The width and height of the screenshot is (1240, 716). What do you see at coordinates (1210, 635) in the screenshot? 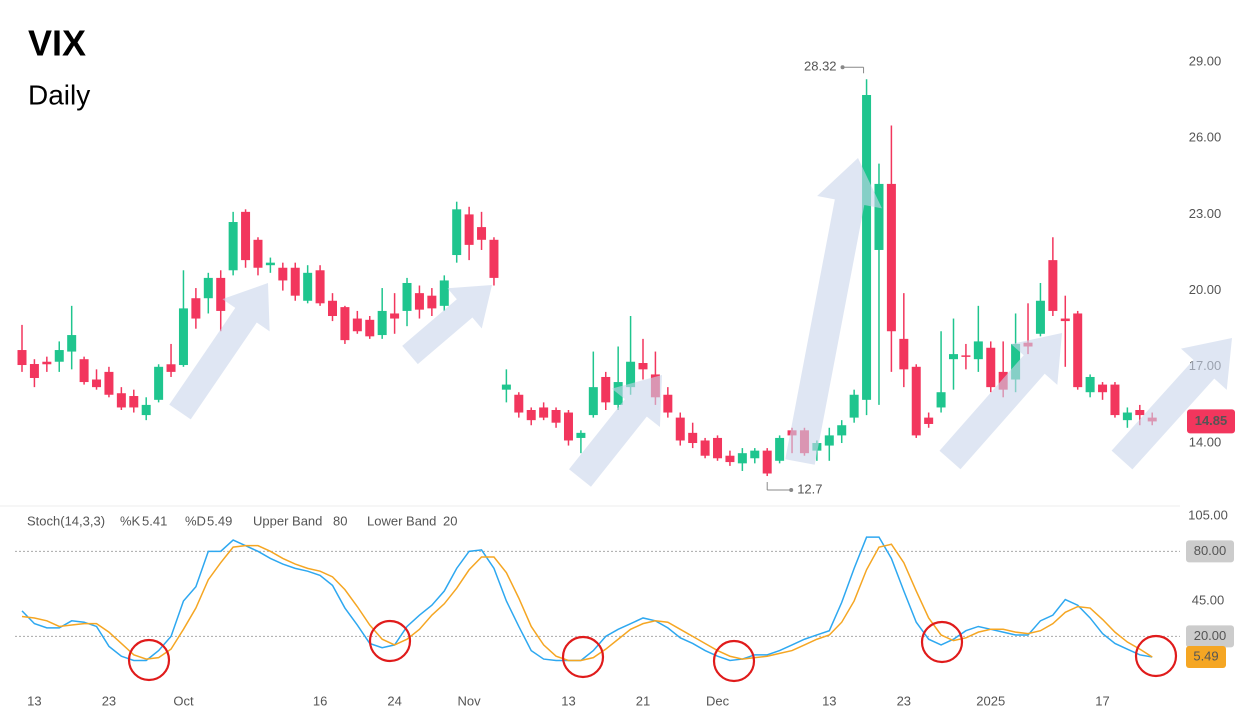
I see `band-label: 20.00` at bounding box center [1210, 635].